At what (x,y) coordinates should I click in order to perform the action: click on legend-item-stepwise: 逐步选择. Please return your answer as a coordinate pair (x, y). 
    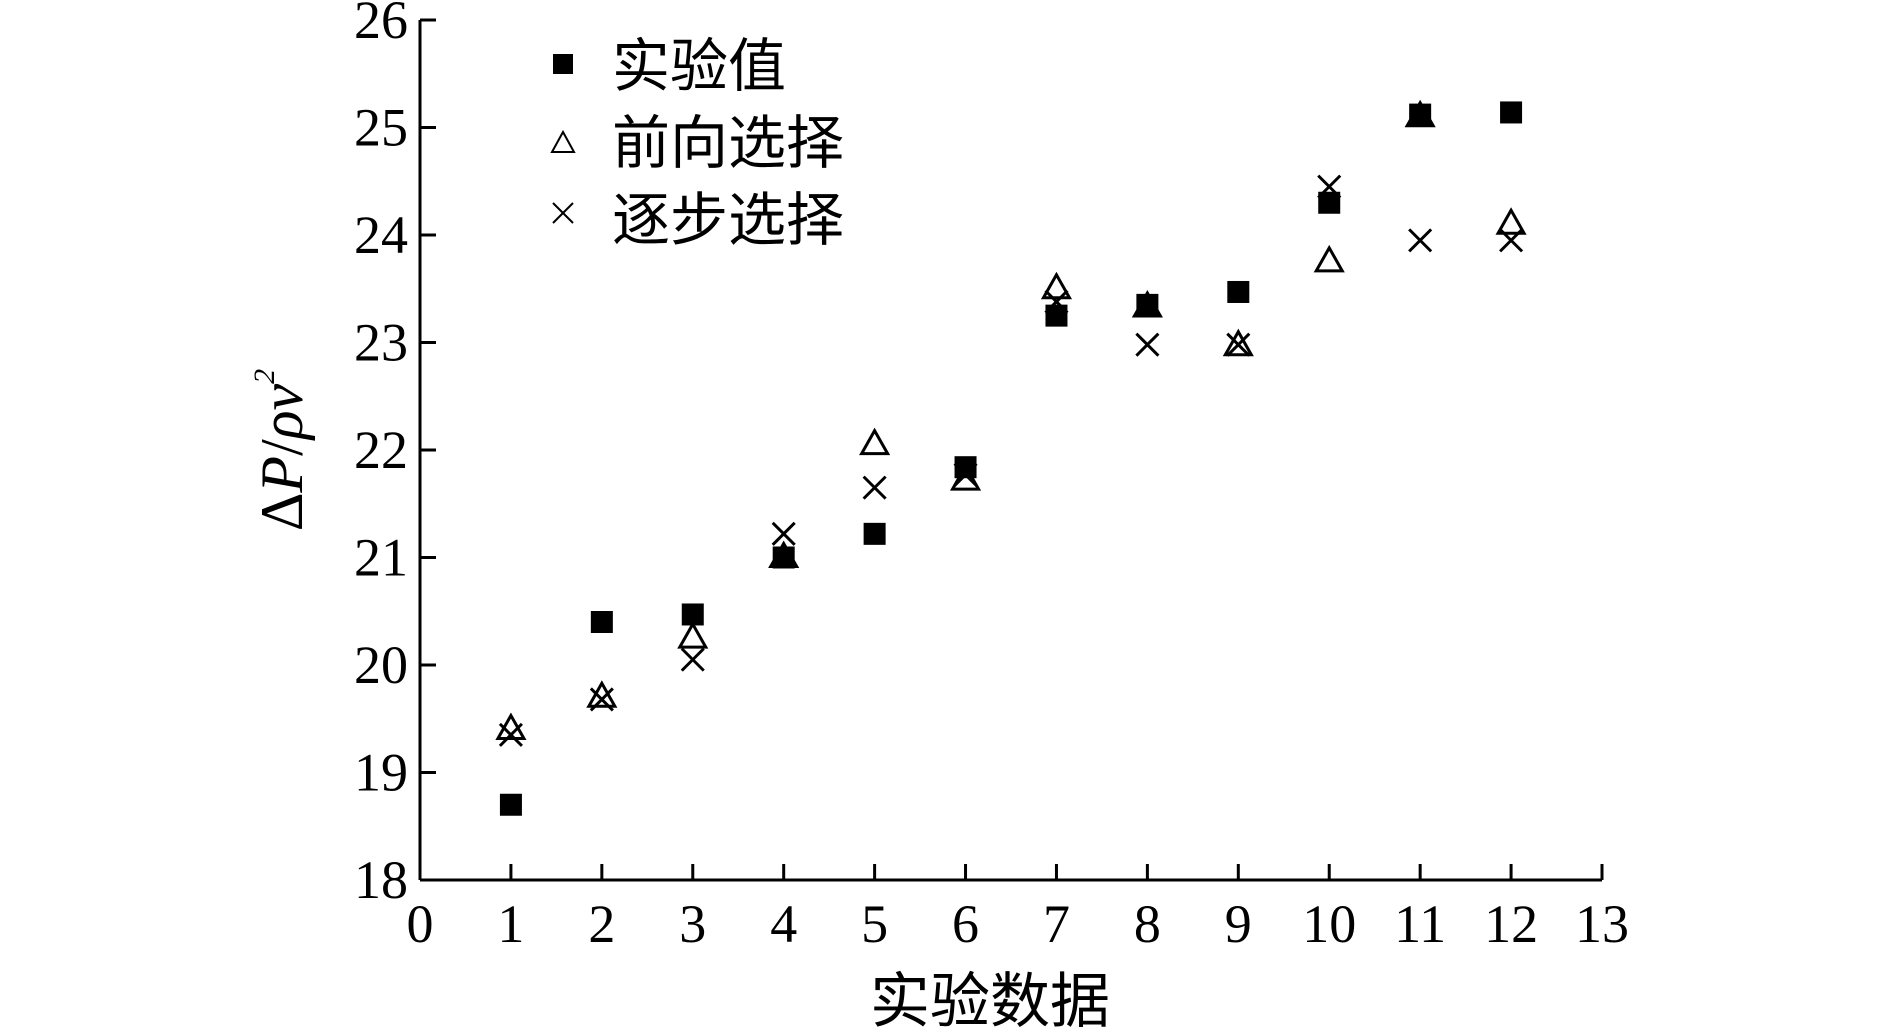
    Looking at the image, I should click on (698, 220).